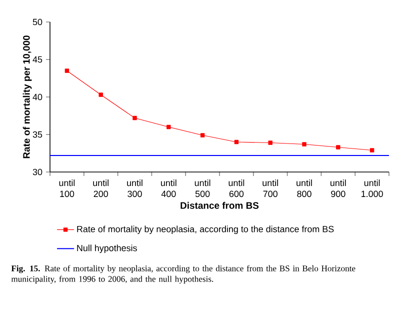 Image resolution: width=410 pixels, height=335 pixels. What do you see at coordinates (134, 189) in the screenshot?
I see `x-tick-label: until 300` at bounding box center [134, 189].